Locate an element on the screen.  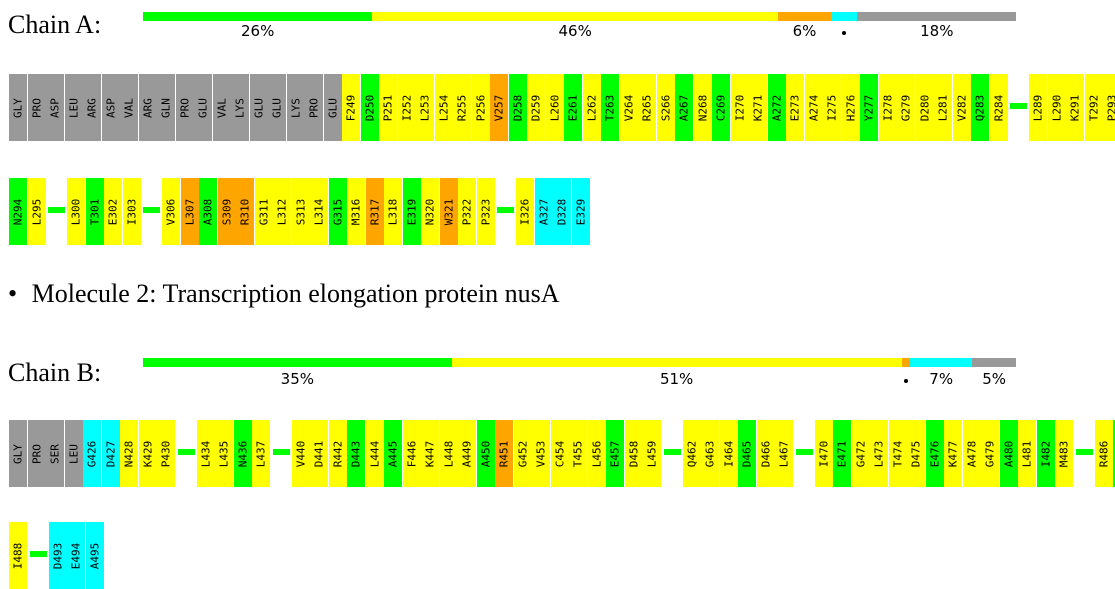
residue-label: E471 is located at coordinates (842, 453).